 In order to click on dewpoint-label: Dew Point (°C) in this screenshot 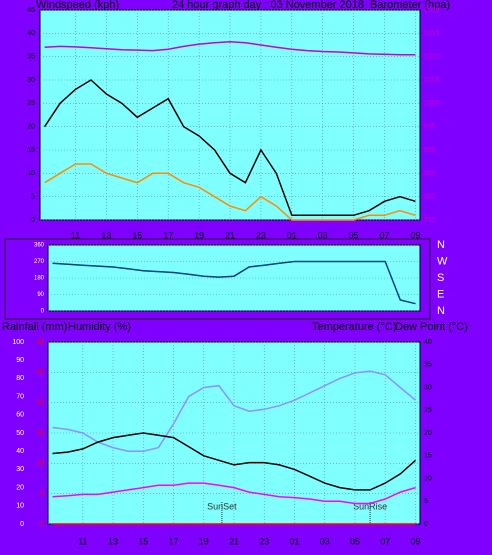, I will do `click(431, 327)`.